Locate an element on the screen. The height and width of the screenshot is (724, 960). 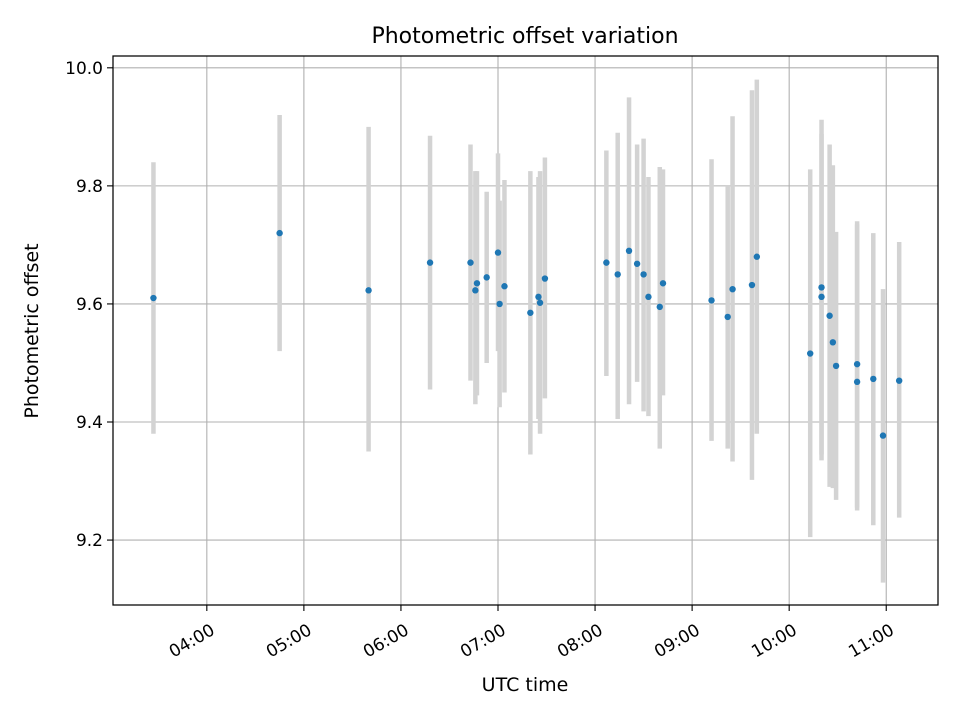
y-tick-label: 9.8 is located at coordinates (89, 187).